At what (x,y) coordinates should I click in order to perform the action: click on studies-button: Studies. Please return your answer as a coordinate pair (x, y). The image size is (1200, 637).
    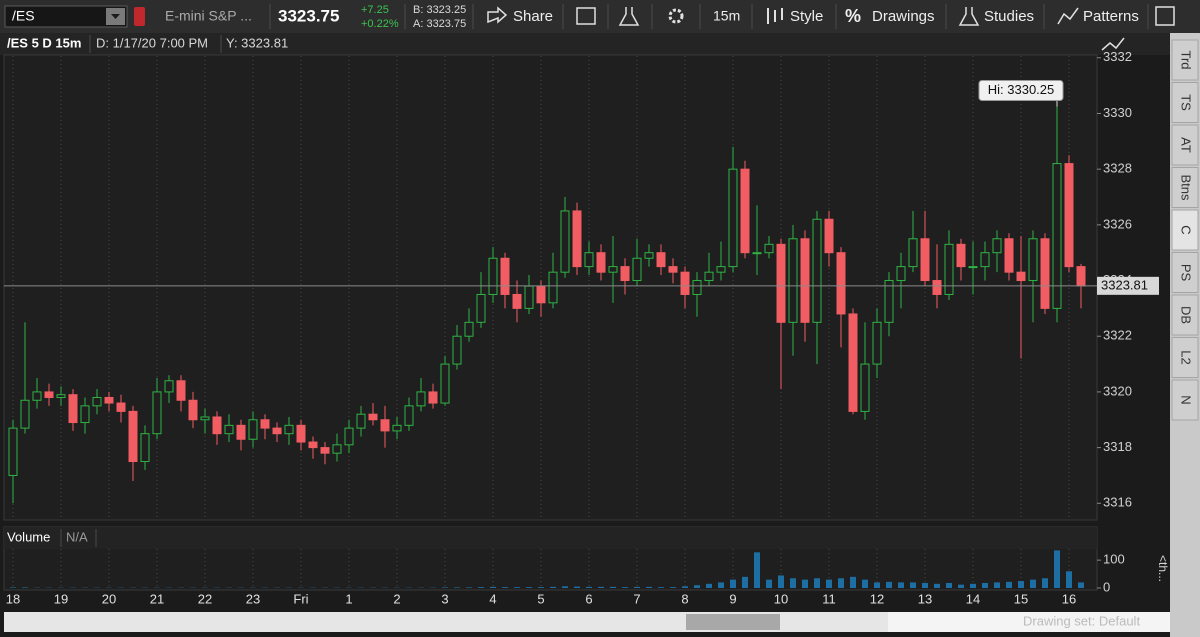
    Looking at the image, I should click on (1009, 16).